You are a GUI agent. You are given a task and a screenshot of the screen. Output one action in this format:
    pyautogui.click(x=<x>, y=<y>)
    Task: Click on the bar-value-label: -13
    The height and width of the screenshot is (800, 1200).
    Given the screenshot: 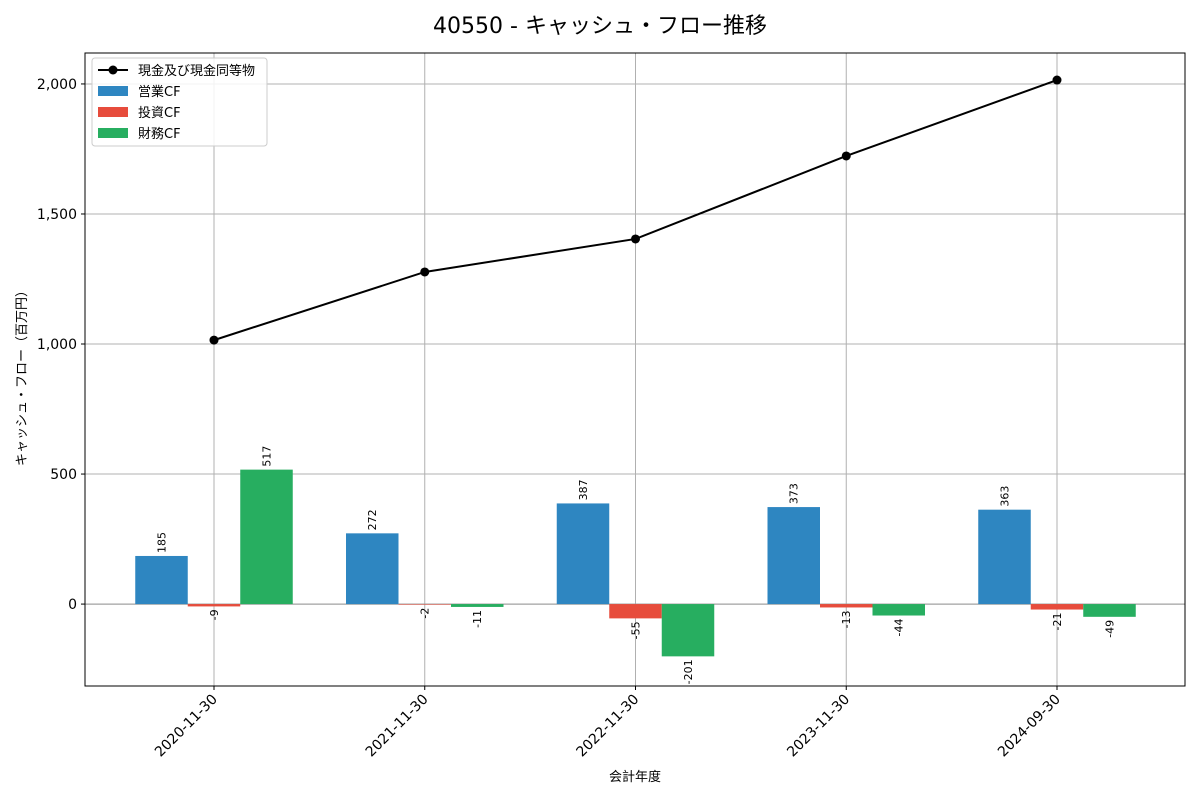 What is the action you would take?
    pyautogui.click(x=846, y=619)
    